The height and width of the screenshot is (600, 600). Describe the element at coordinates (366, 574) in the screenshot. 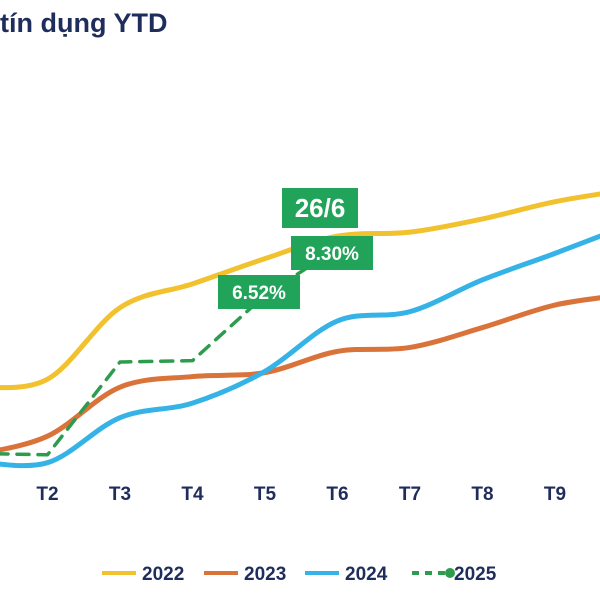

I see `legend-label: 2024` at that location.